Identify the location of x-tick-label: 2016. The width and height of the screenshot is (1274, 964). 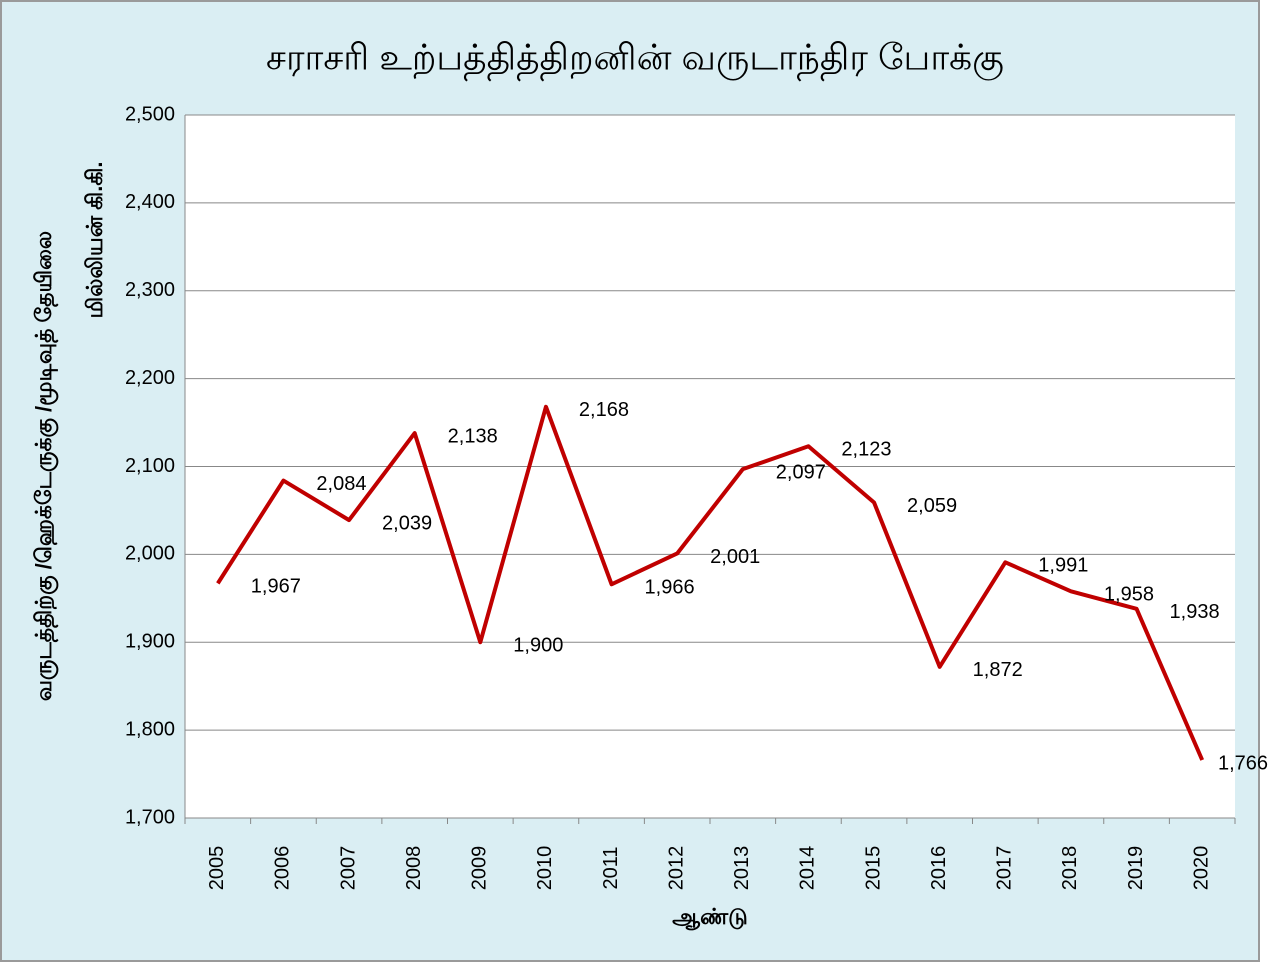
(939, 868).